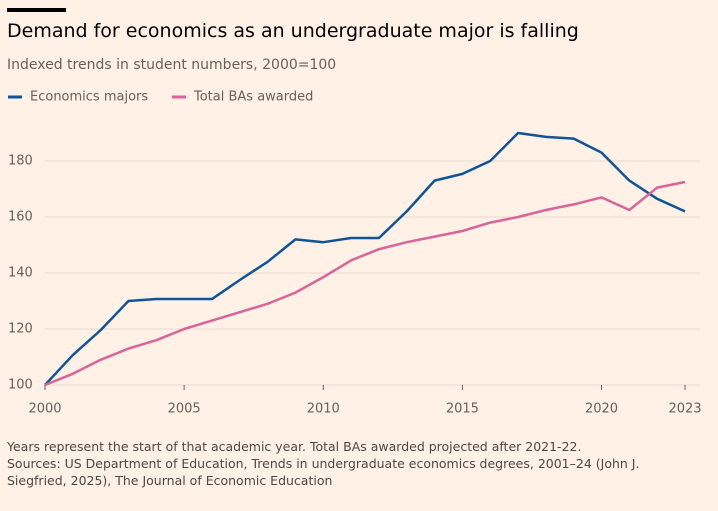  I want to click on x-tick-label: 2005, so click(184, 409).